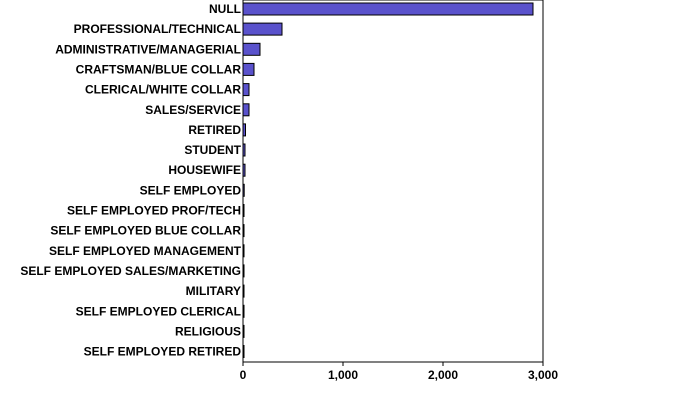 The width and height of the screenshot is (690, 402). Describe the element at coordinates (214, 130) in the screenshot. I see `category-label: RETIRED` at that location.